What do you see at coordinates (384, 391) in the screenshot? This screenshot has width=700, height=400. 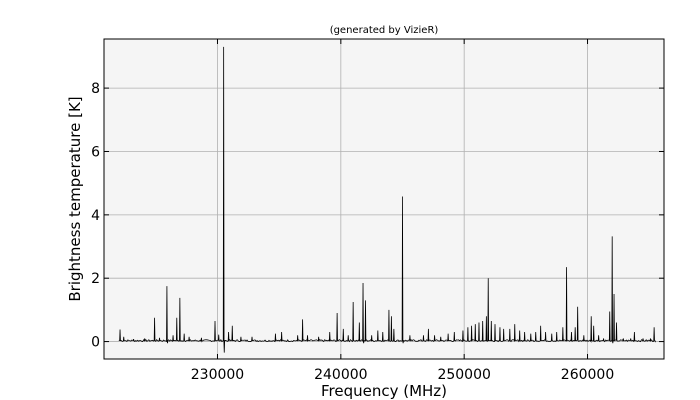 I see `x-axis-label: Frequency (MHz)` at bounding box center [384, 391].